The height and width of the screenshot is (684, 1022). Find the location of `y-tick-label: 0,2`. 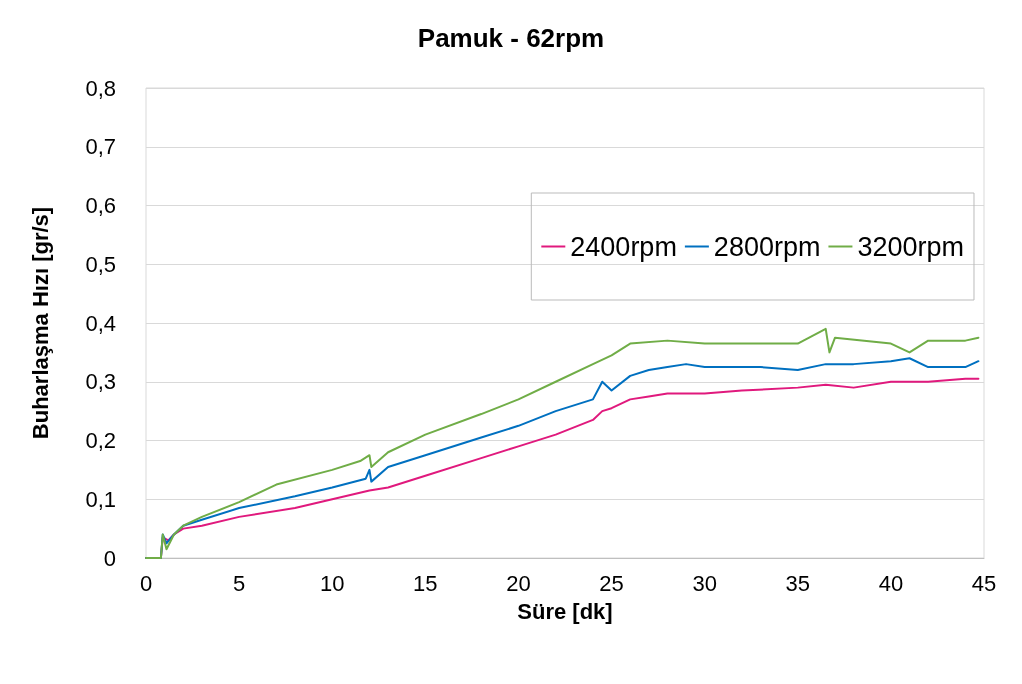

y-tick-label: 0,2 is located at coordinates (100, 440).